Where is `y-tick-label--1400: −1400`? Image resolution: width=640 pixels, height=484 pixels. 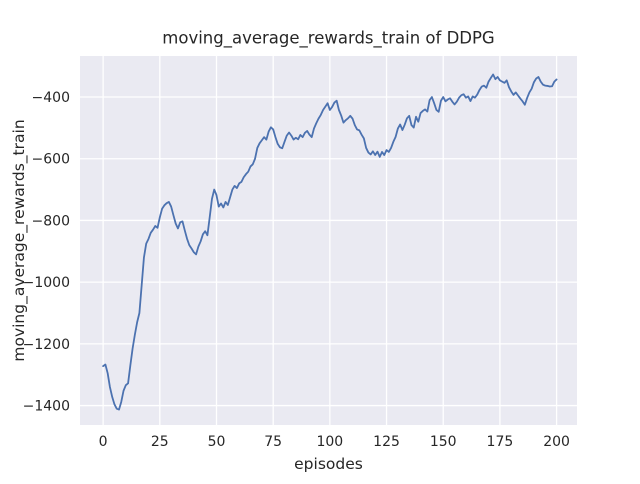 y-tick-label--1400: −1400 is located at coordinates (46, 407).